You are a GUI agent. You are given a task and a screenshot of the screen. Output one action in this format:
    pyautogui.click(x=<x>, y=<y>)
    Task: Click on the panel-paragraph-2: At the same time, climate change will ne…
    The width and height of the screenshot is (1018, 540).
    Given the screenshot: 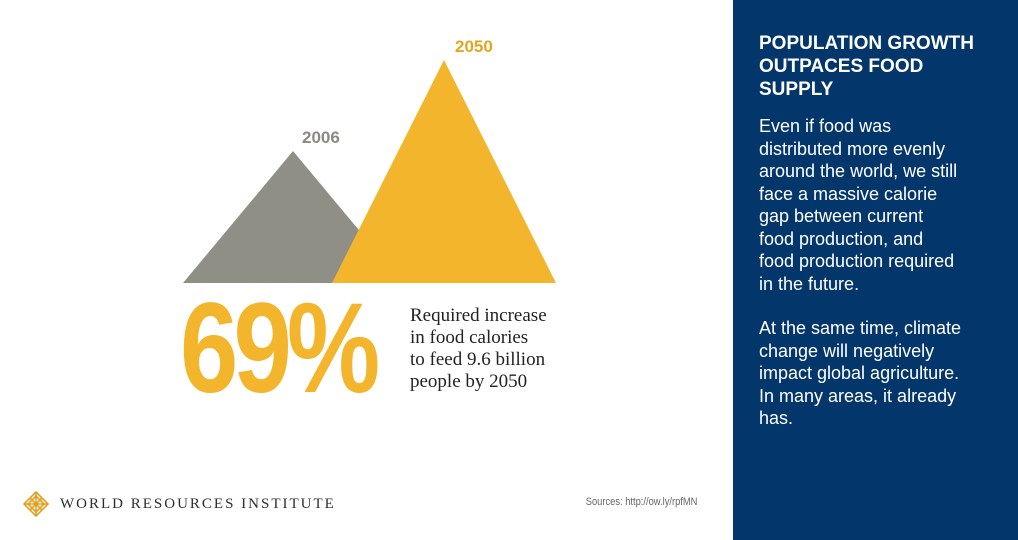 What is the action you would take?
    pyautogui.click(x=860, y=373)
    